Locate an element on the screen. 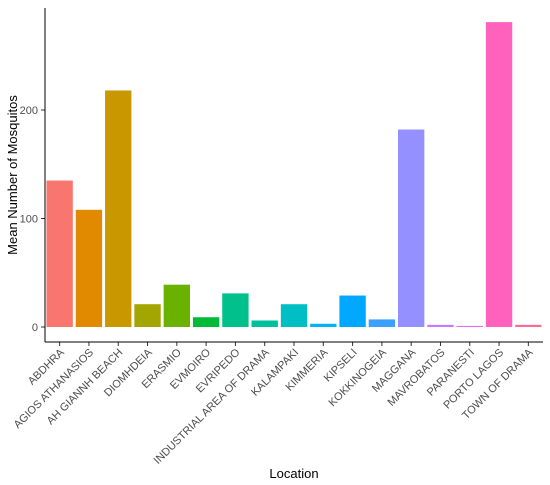 The image size is (550, 485). bar-evmoiro is located at coordinates (206, 322).